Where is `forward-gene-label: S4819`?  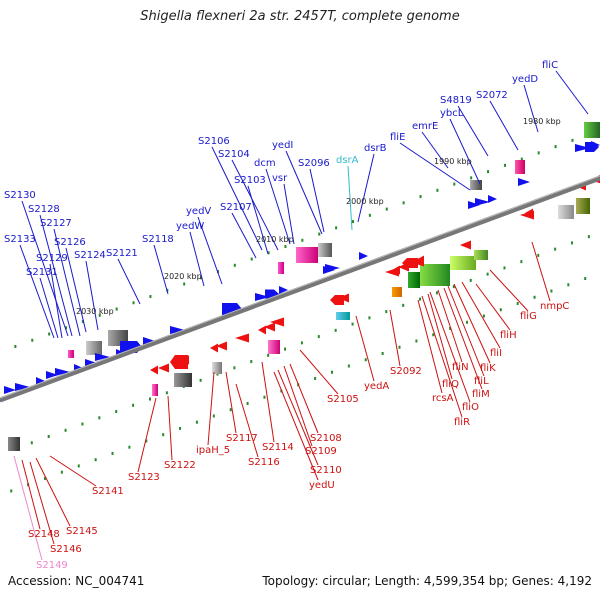
forward-gene-label: S4819 is located at coordinates (456, 100).